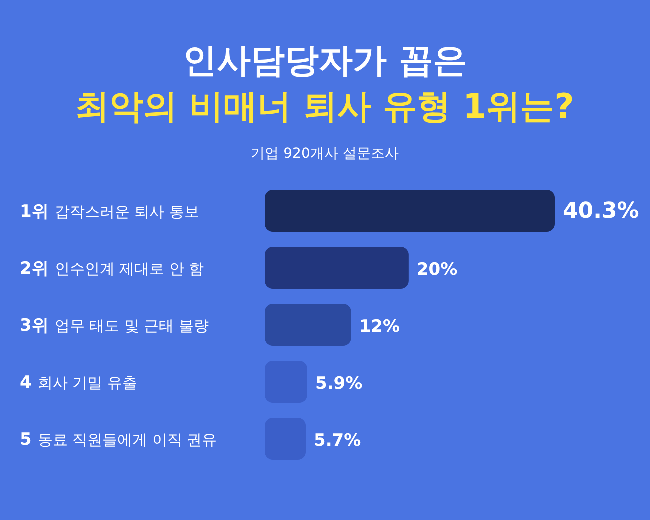 This screenshot has height=520, width=650. Describe the element at coordinates (79, 383) in the screenshot. I see `y-tick-label: 4 회사 기밀 유출` at that location.